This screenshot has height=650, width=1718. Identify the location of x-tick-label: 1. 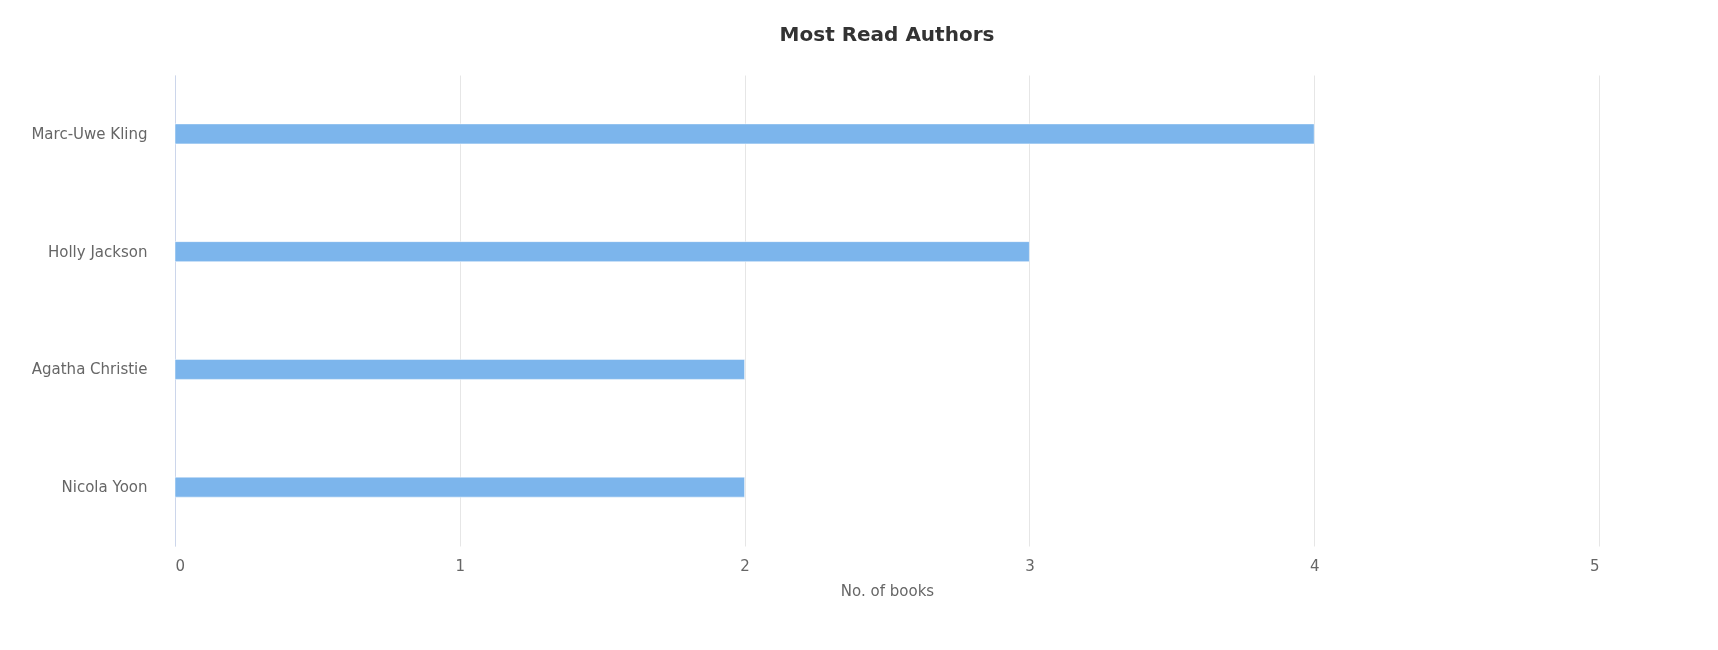
(460, 565).